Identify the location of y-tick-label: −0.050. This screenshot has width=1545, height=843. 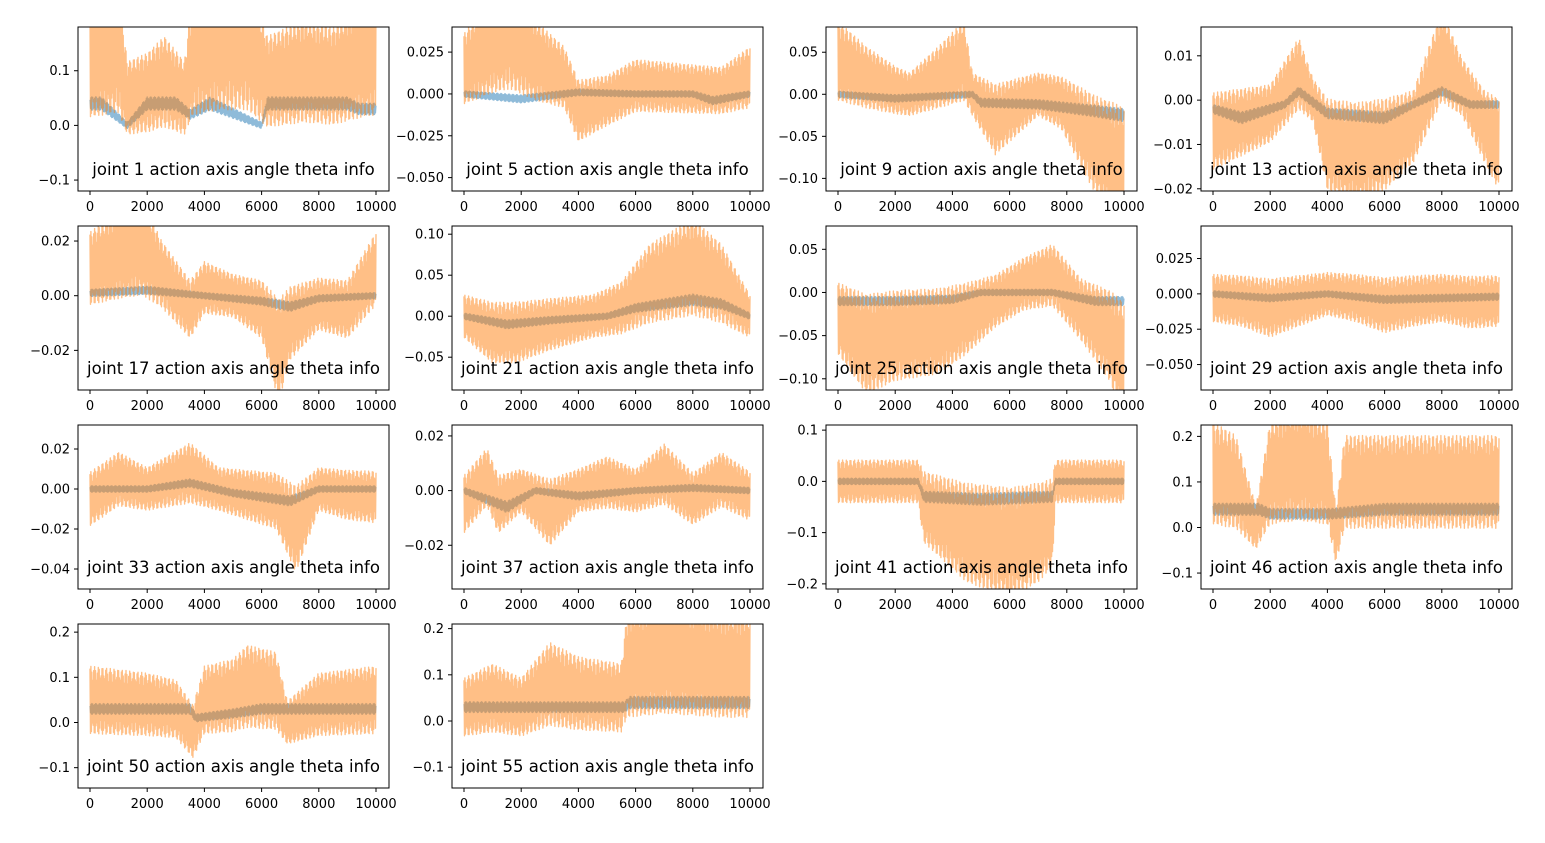
(1169, 365).